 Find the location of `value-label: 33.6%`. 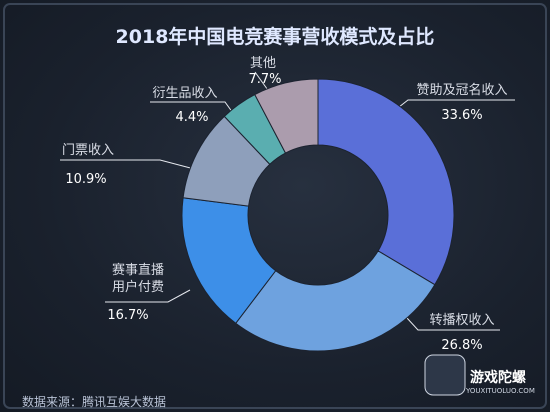

value-label: 33.6% is located at coordinates (462, 115).